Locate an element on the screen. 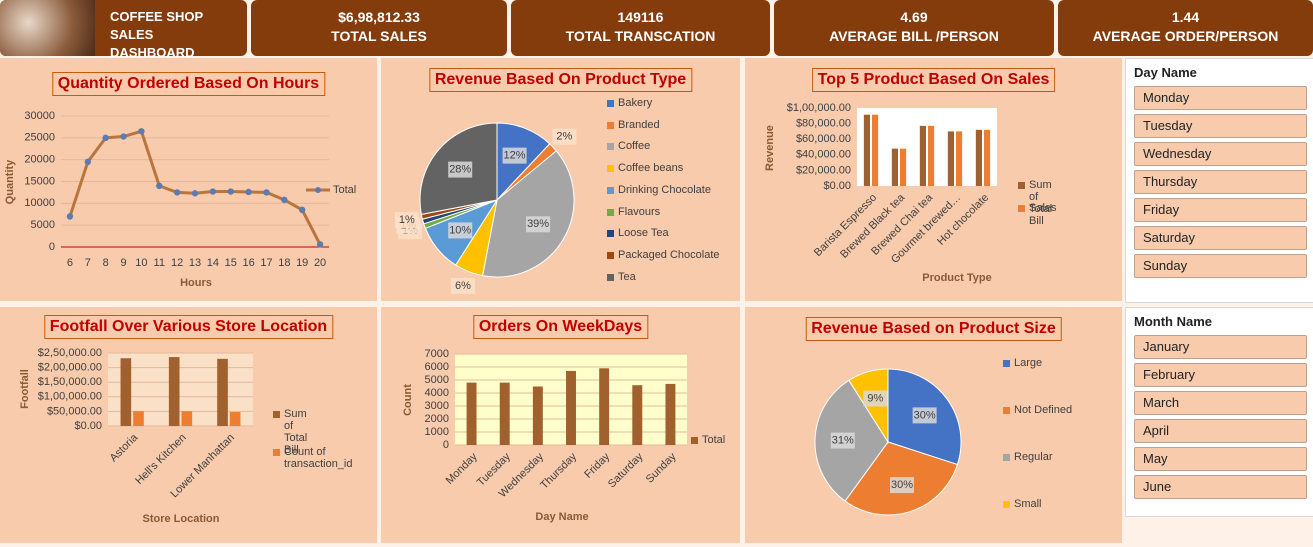 The height and width of the screenshot is (547, 1313). x-tick-label: 17 is located at coordinates (266, 263).